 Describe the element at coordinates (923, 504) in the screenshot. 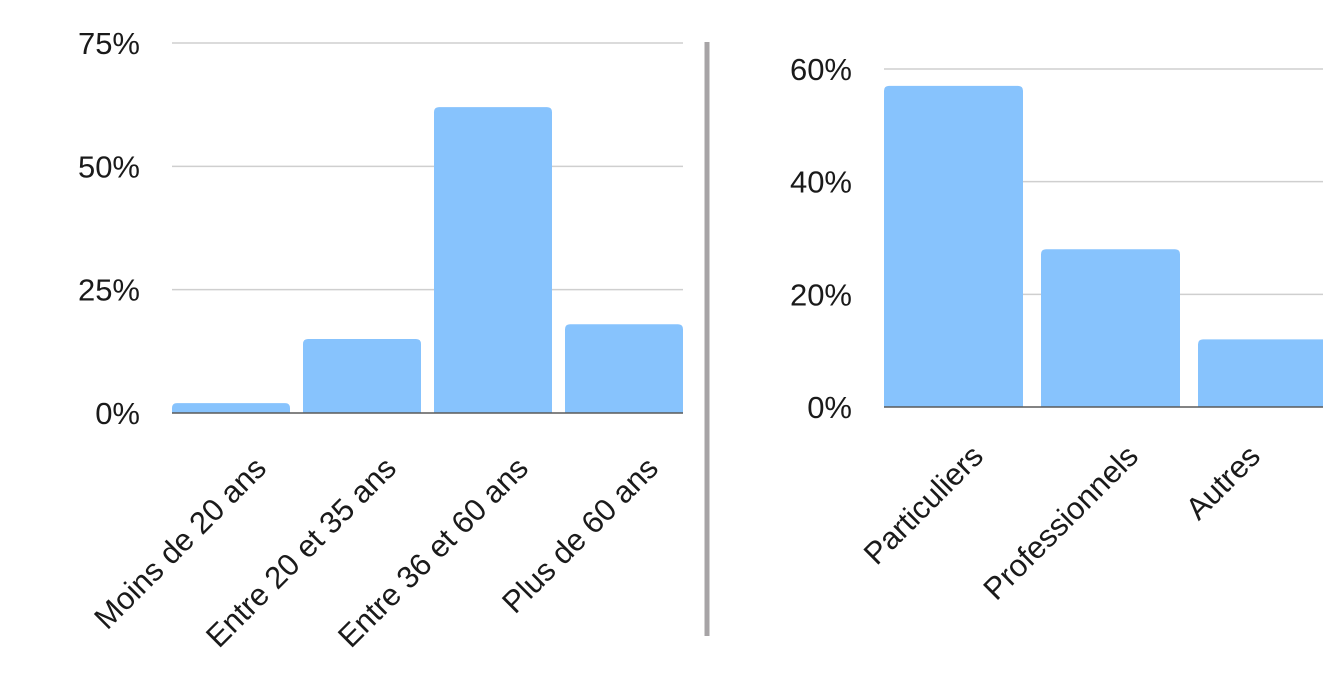

I see `x-category-label: Particuliers` at that location.